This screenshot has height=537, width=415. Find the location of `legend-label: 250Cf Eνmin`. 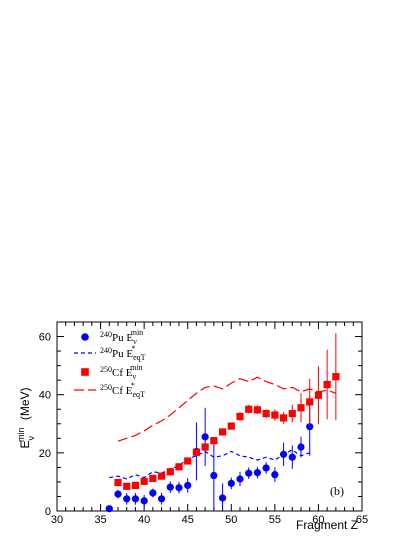

legend-label: 250Cf Eνmin is located at coordinates (121, 372).